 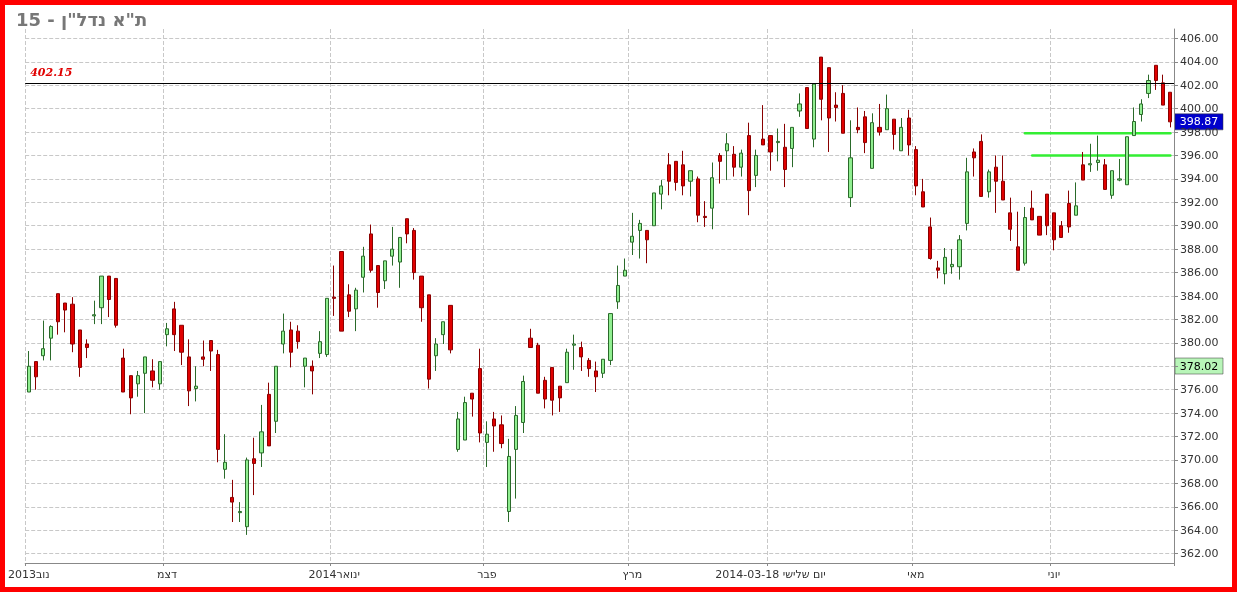 I want to click on y-tick-label: 390.00, so click(x=1199, y=226).